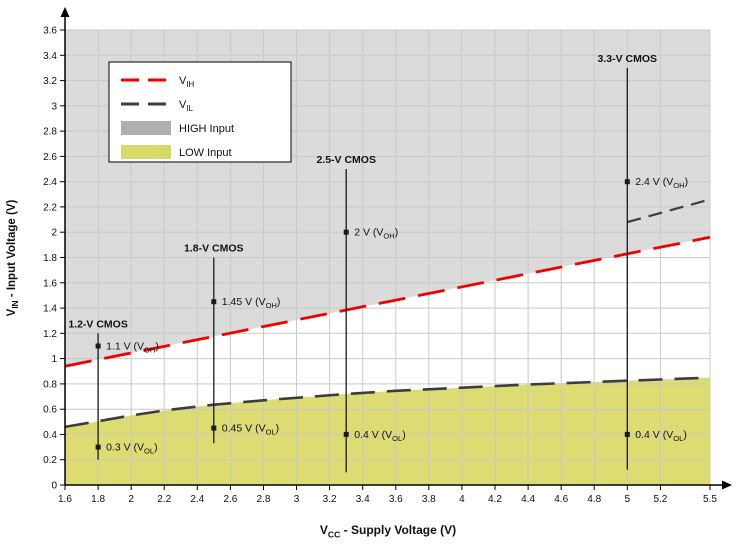 Image resolution: width=736 pixels, height=547 pixels. Describe the element at coordinates (50, 410) in the screenshot. I see `y-tick-label: 0.6` at that location.